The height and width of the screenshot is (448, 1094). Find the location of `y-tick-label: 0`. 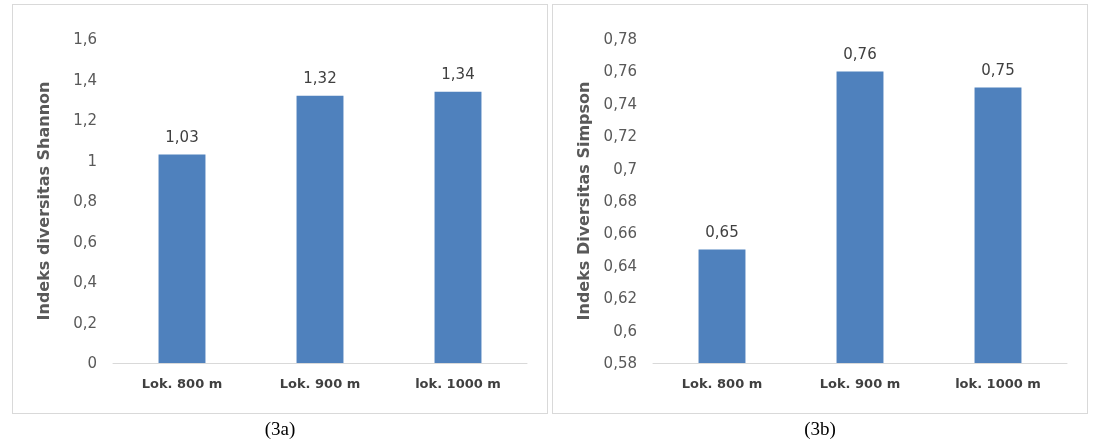

y-tick-label: 0 is located at coordinates (92, 363).